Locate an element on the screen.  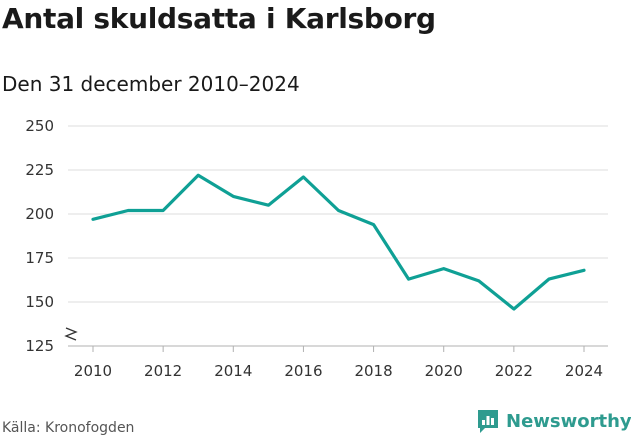
brand-logo: Newsworthy is located at coordinates (553, 421).